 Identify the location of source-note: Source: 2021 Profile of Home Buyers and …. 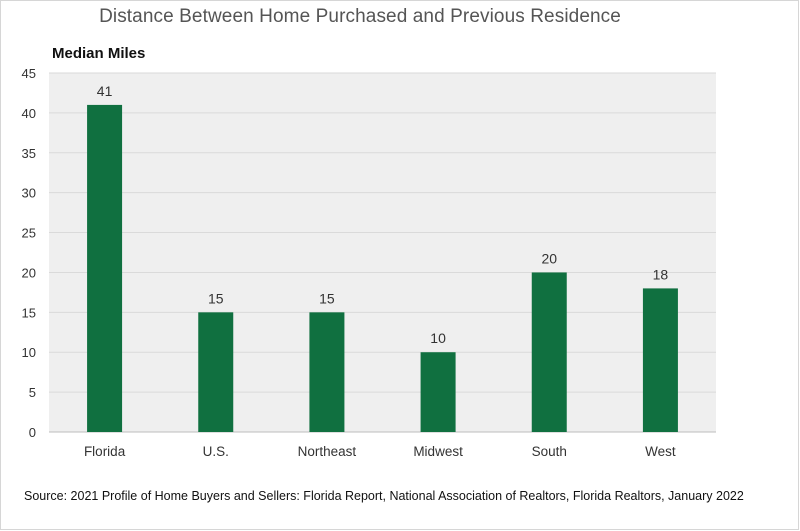
(384, 496).